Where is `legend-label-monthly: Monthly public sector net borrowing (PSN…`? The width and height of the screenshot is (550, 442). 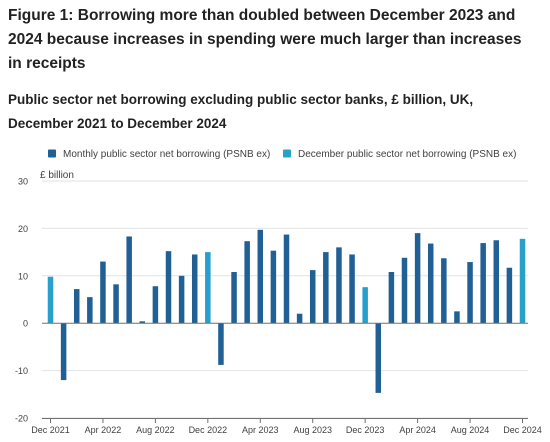
legend-label-monthly: Monthly public sector net borrowing (PSN… is located at coordinates (166, 154).